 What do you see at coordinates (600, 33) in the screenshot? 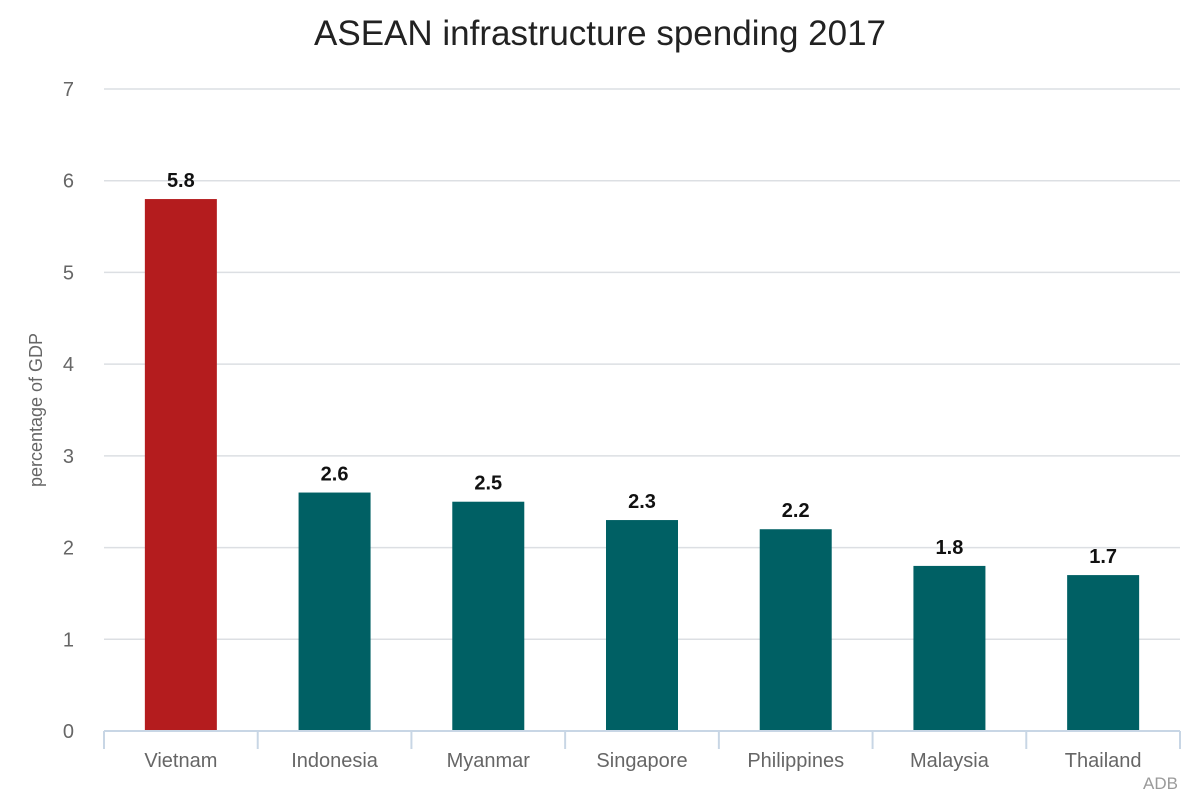
I see `chart-title: ASEAN infrastructure spending 2017` at bounding box center [600, 33].